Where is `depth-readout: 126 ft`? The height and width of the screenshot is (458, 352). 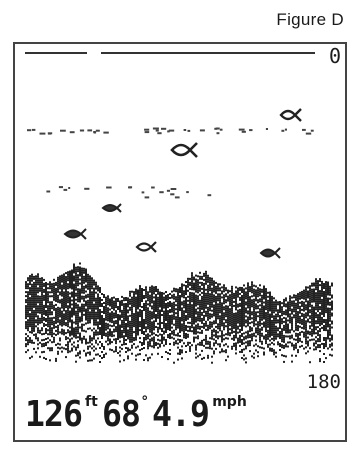 depth-readout: 126 ft is located at coordinates (62, 415).